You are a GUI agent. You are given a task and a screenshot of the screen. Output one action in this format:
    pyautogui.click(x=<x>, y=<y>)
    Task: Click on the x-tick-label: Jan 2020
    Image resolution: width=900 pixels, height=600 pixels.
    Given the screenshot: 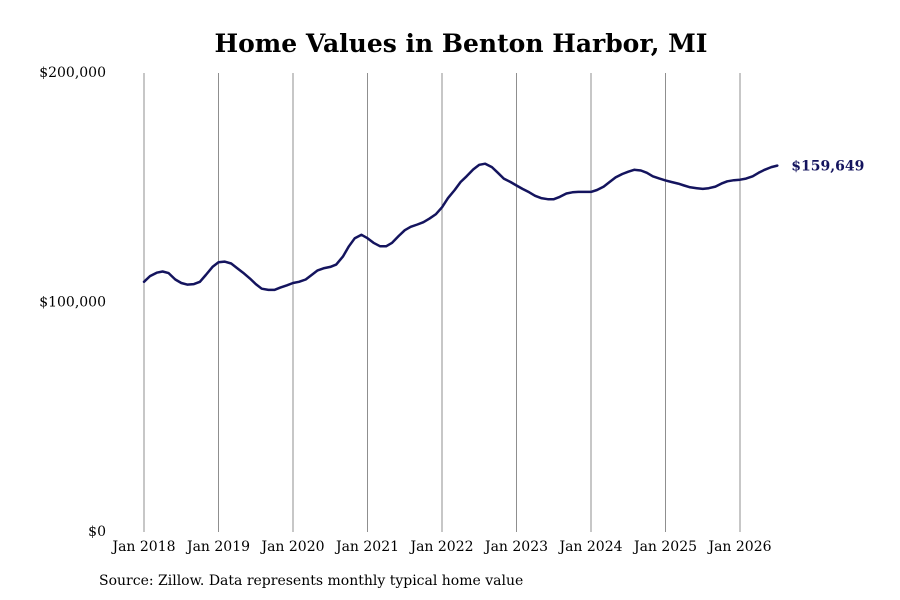 What is the action you would take?
    pyautogui.click(x=291, y=547)
    